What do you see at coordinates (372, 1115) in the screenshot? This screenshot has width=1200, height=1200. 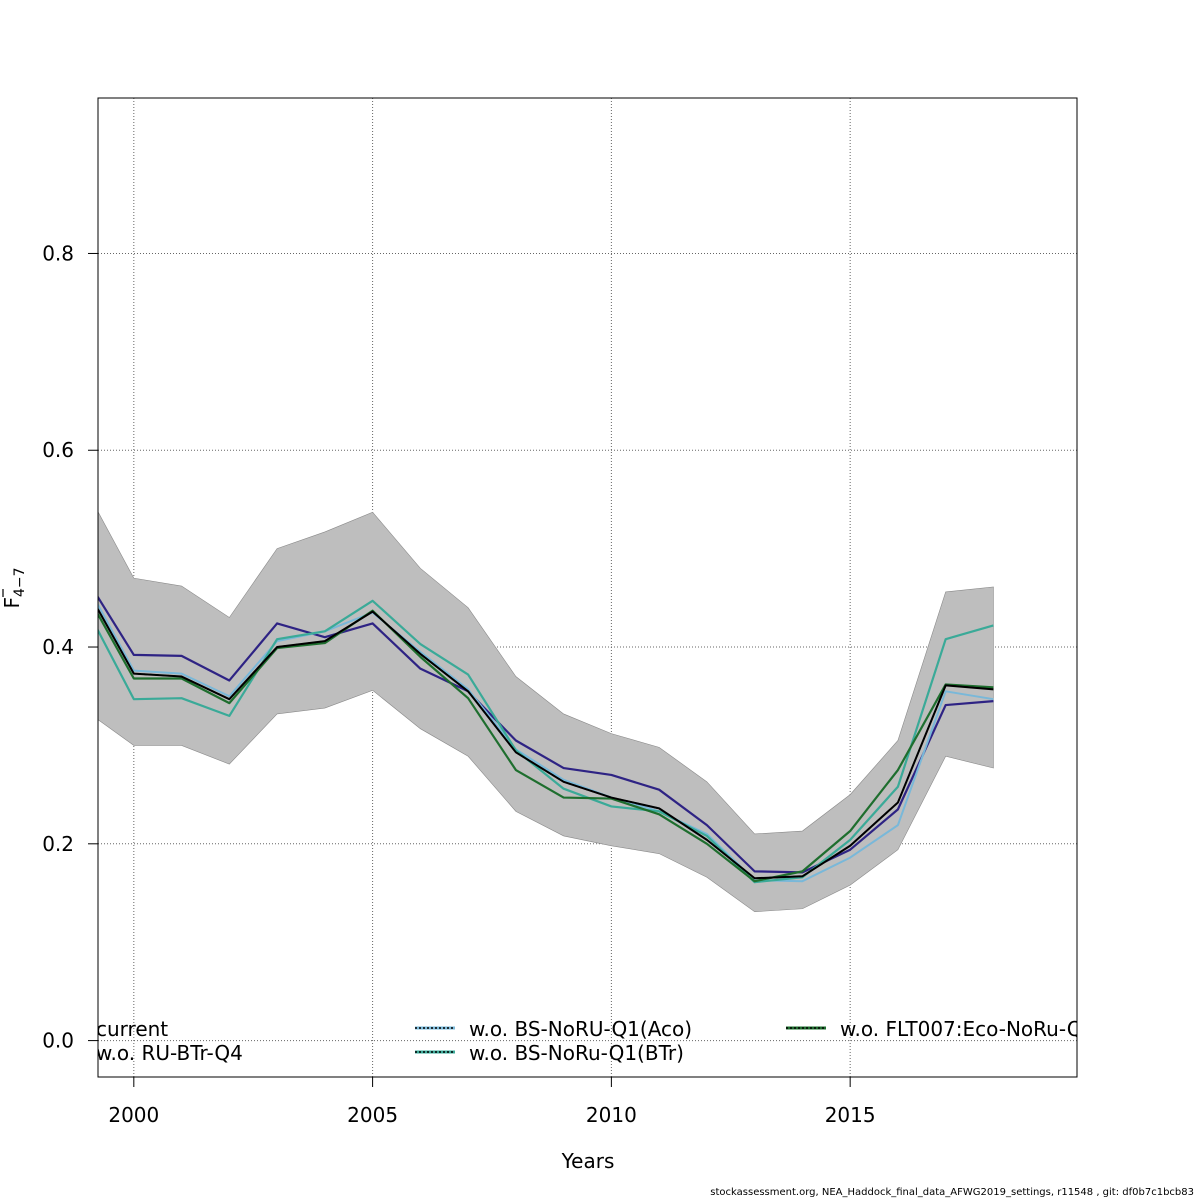 I see `x-tick-label: 2005` at bounding box center [372, 1115].